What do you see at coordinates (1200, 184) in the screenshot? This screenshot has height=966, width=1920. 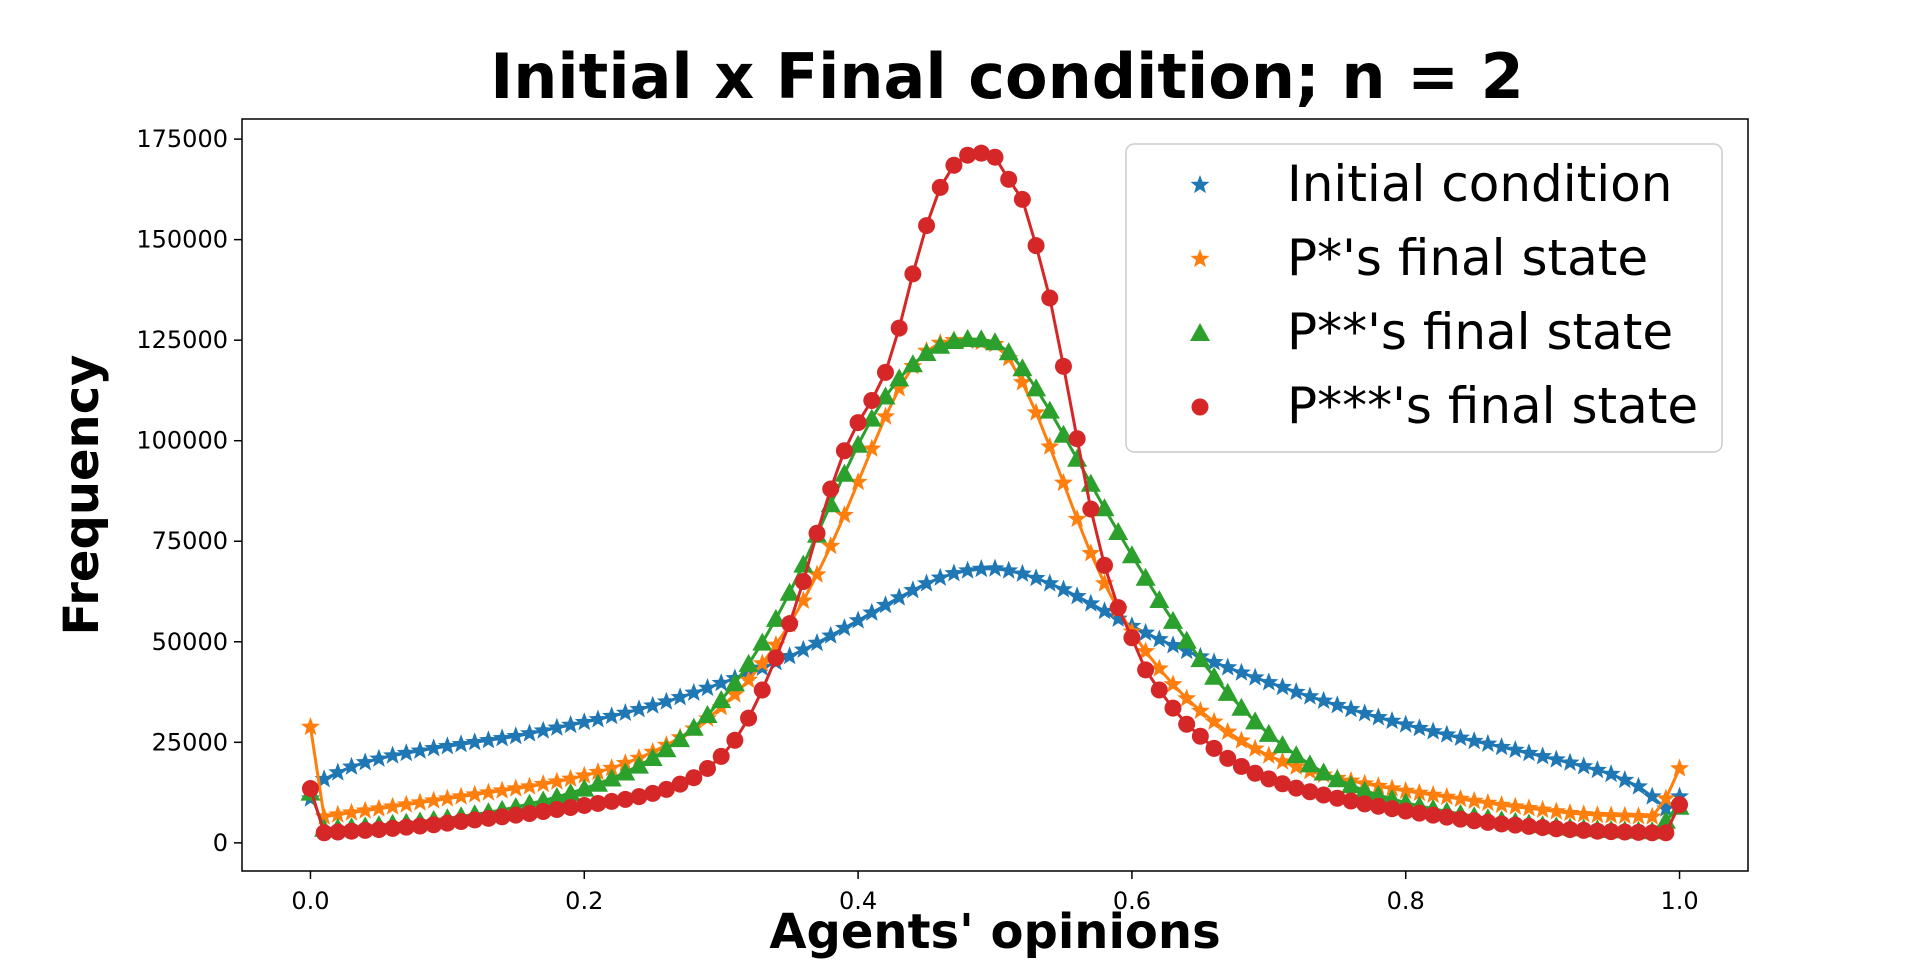 I see `legend-marker-initial-condition` at bounding box center [1200, 184].